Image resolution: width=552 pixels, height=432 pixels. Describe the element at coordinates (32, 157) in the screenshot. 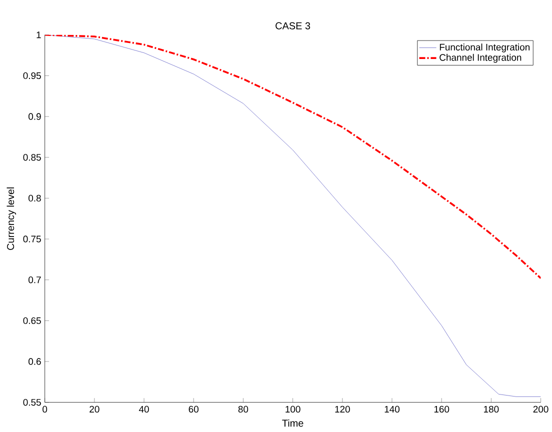

I see `y-tick-label: 0.85` at that location.